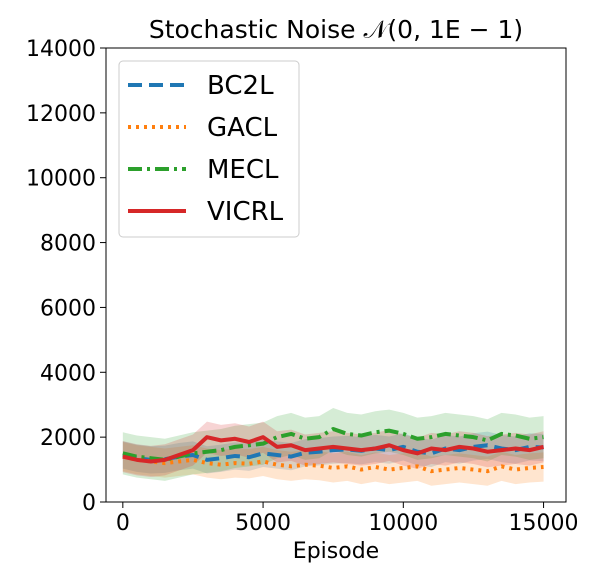 Image resolution: width=600 pixels, height=580 pixels. What do you see at coordinates (68, 438) in the screenshot?
I see `y-tick-label: 2000` at bounding box center [68, 438].